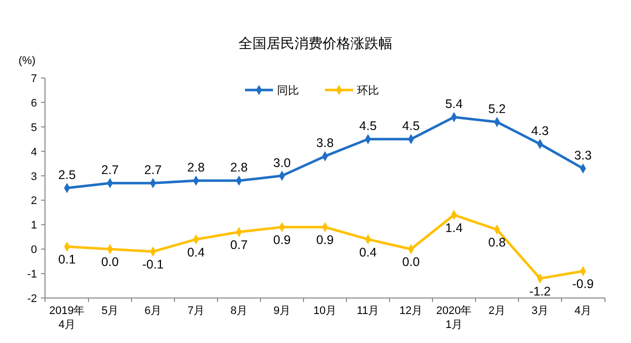 The image size is (631, 343). Describe the element at coordinates (196, 311) in the screenshot. I see `x-tick-label: 7月` at that location.